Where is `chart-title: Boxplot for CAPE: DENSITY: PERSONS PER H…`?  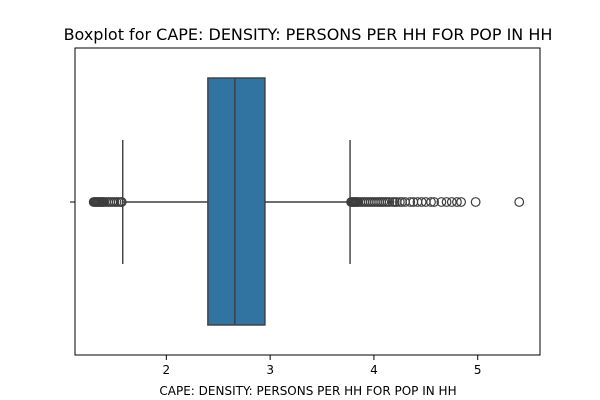
chart-title: Boxplot for CAPE: DENSITY: PERSONS PER H… is located at coordinates (308, 34).